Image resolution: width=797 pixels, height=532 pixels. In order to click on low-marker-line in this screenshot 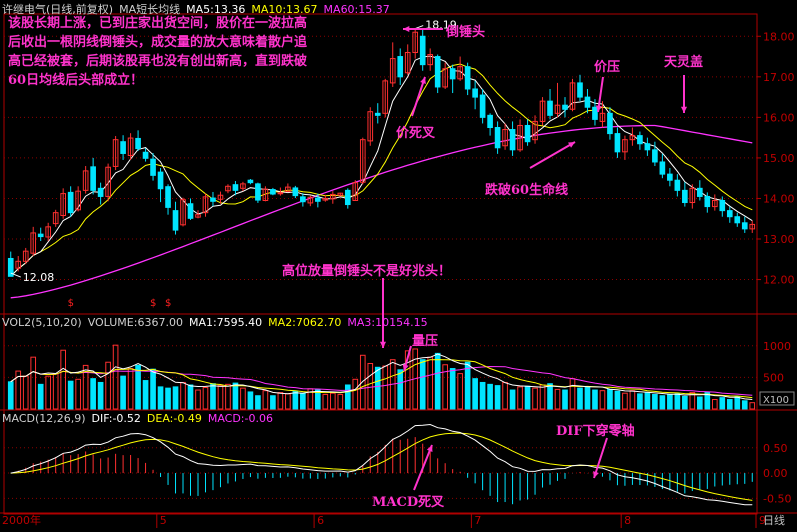, I will do `click(15, 275)`.